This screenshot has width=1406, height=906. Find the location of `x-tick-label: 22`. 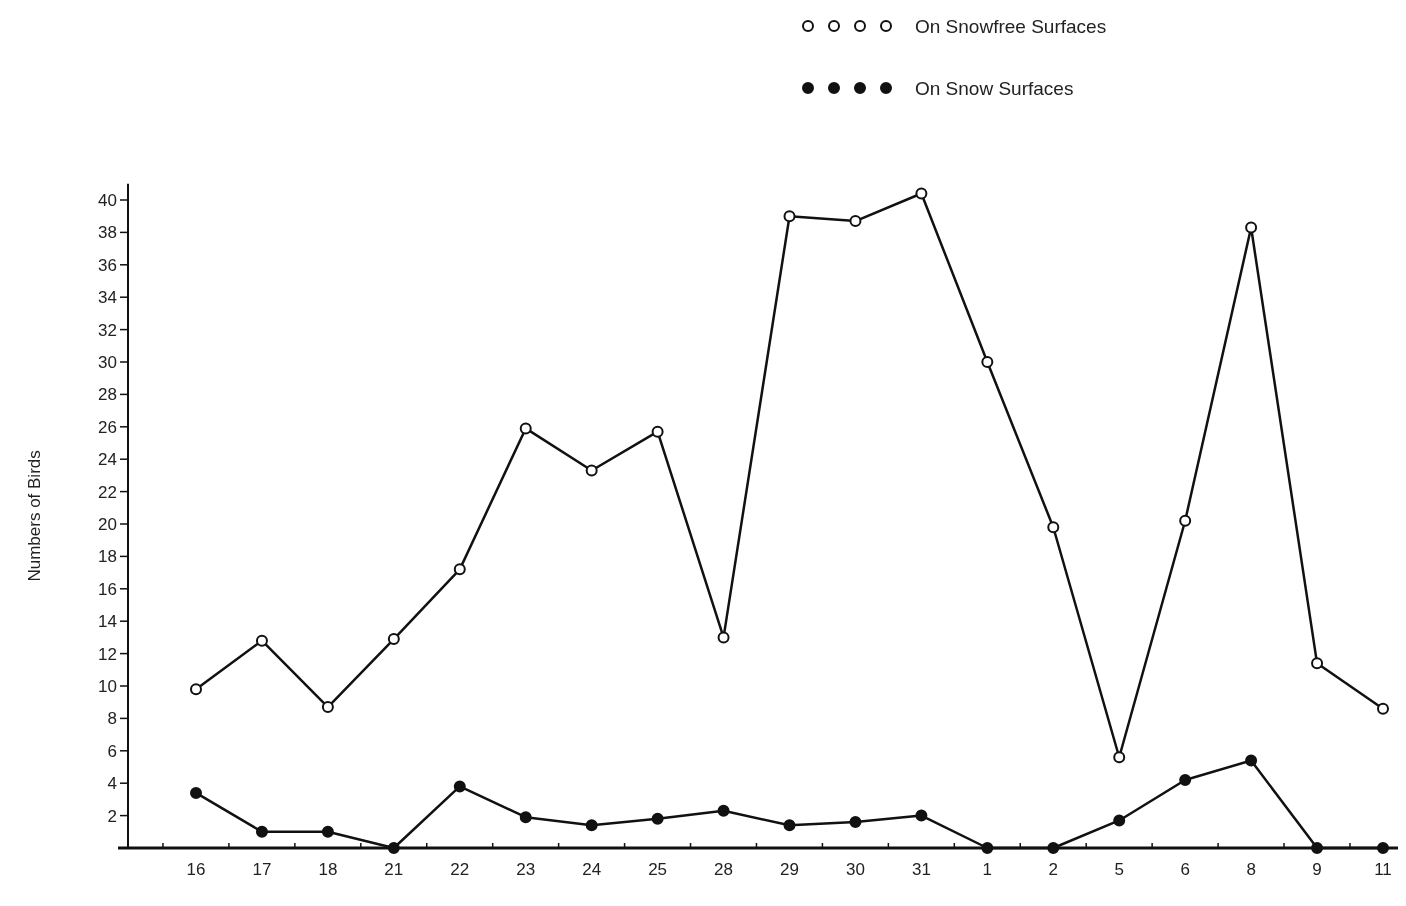

x-tick-label: 22 is located at coordinates (460, 869).